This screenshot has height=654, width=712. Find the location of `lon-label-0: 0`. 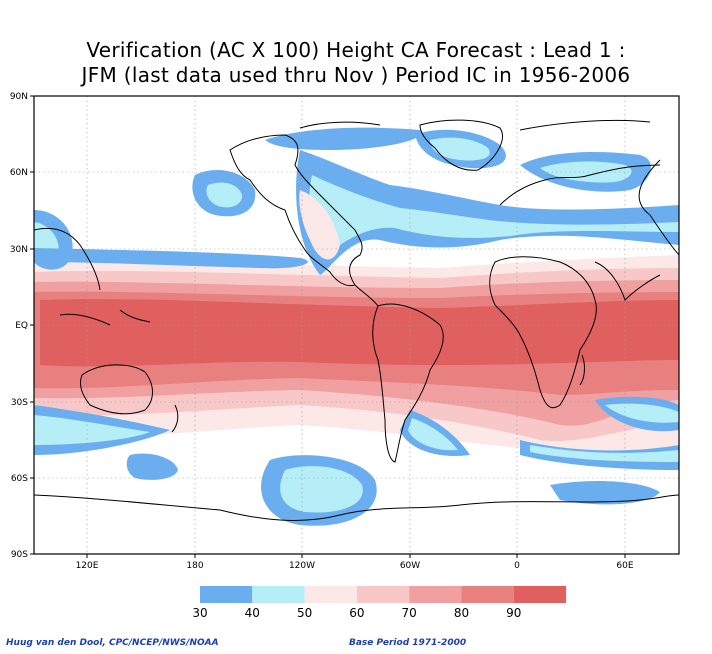

lon-label-0: 0 is located at coordinates (517, 566).